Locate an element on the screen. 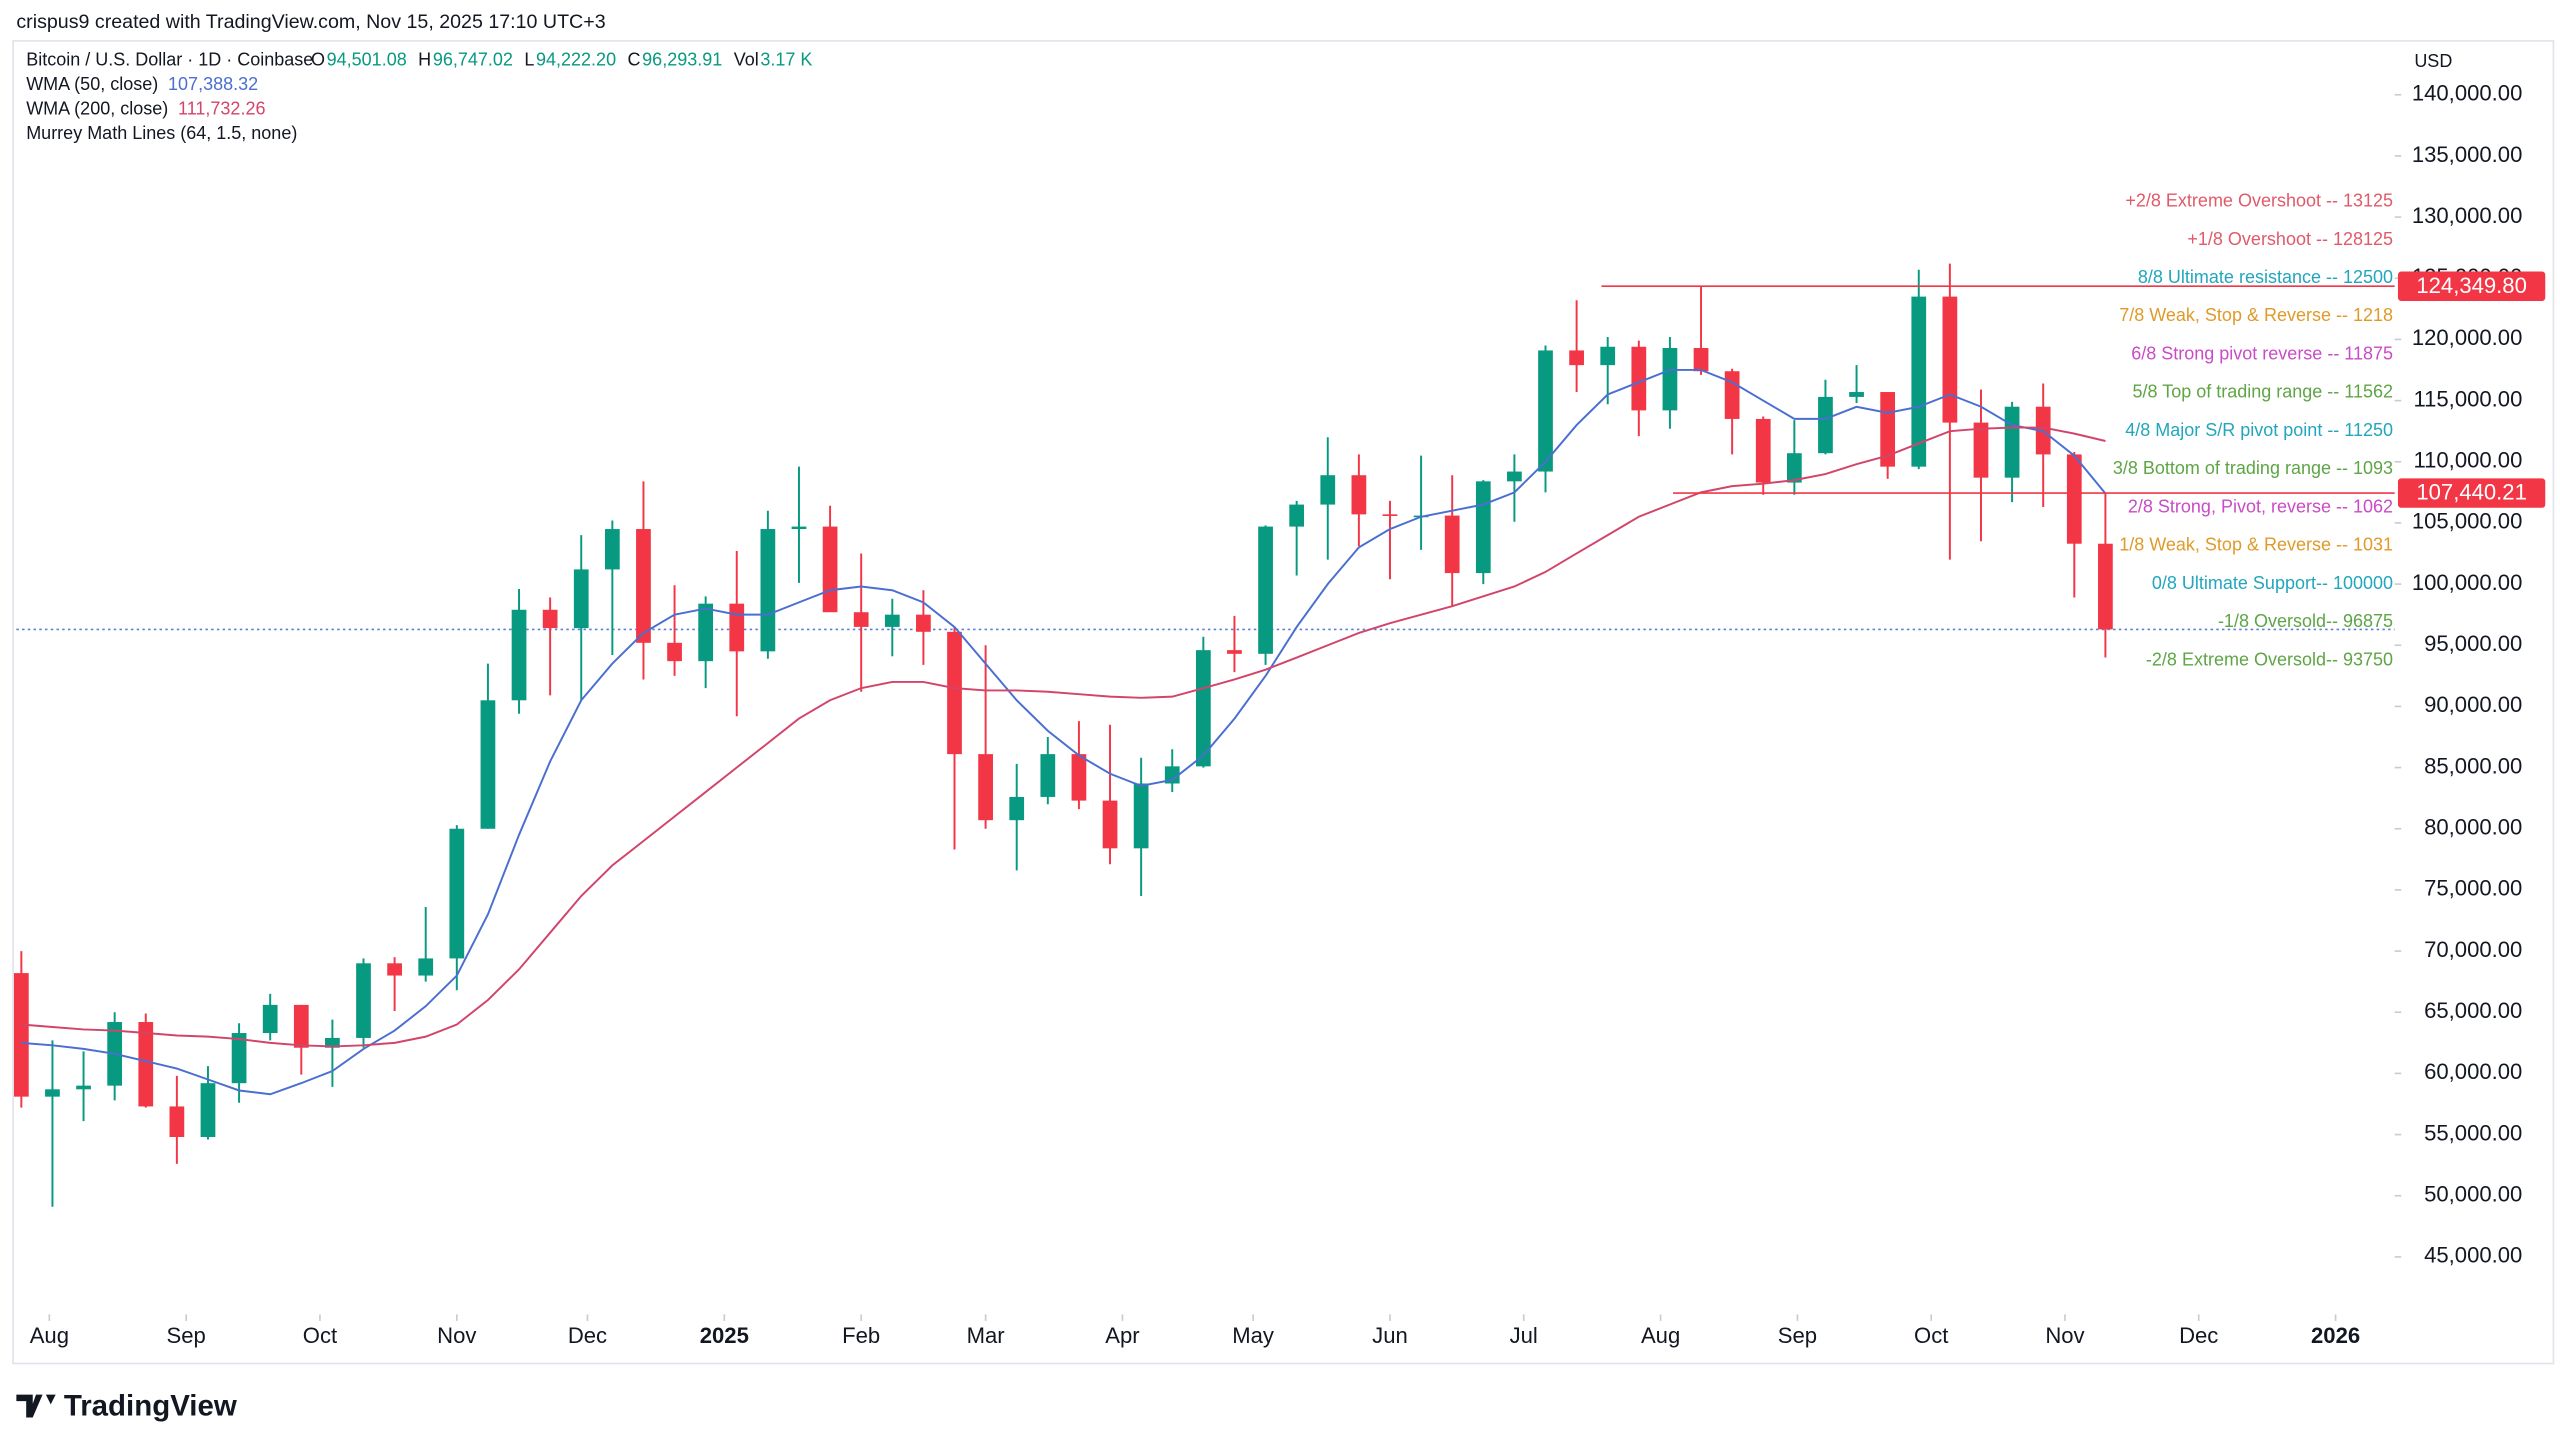 The width and height of the screenshot is (2560, 1447). ohlc-value: 94,501.08 is located at coordinates (367, 59).